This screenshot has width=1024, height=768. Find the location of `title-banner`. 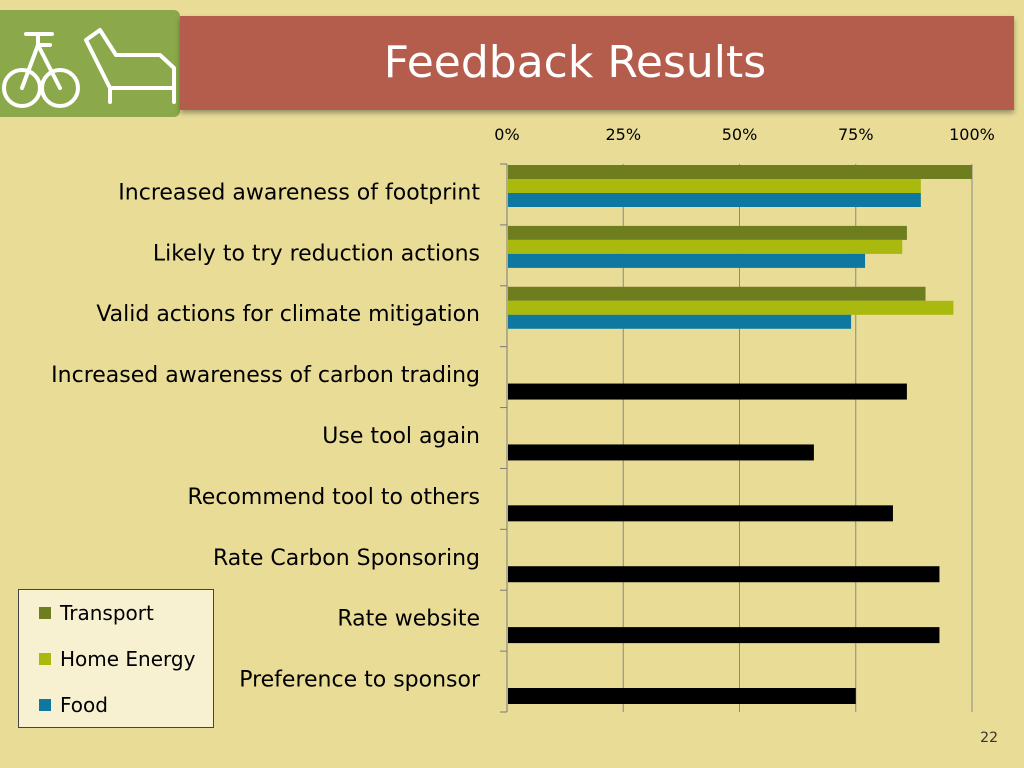

title-banner is located at coordinates (597, 63).